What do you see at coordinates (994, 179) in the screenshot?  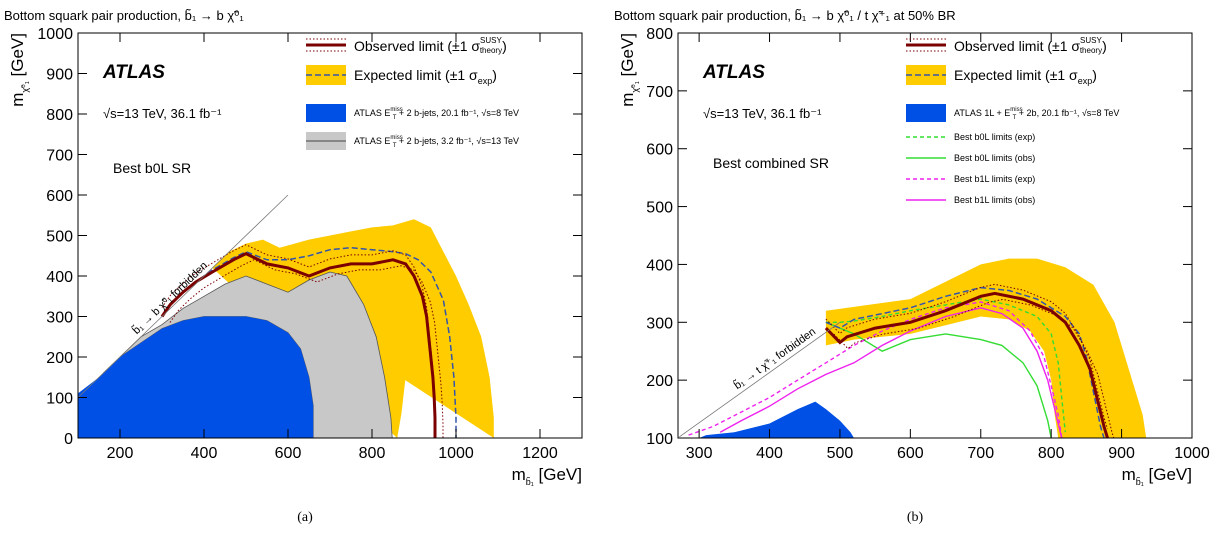 I see `legend-b1l-exp-label: Best b1L limits (exp)` at bounding box center [994, 179].